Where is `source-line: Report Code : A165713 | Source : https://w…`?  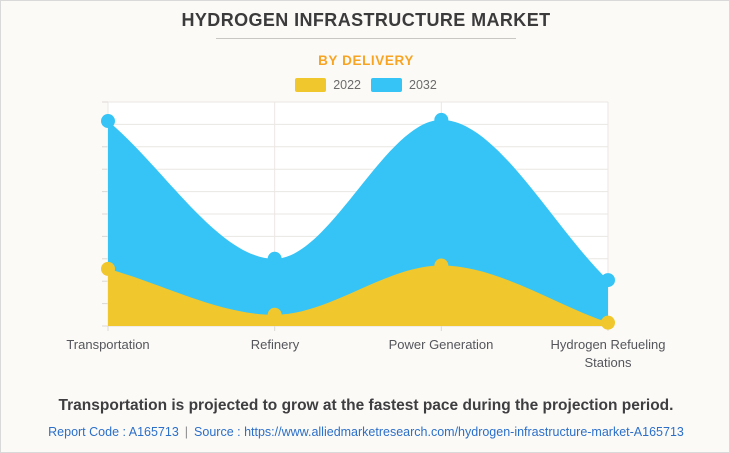 source-line: Report Code : A165713 | Source : https://w… is located at coordinates (365, 432).